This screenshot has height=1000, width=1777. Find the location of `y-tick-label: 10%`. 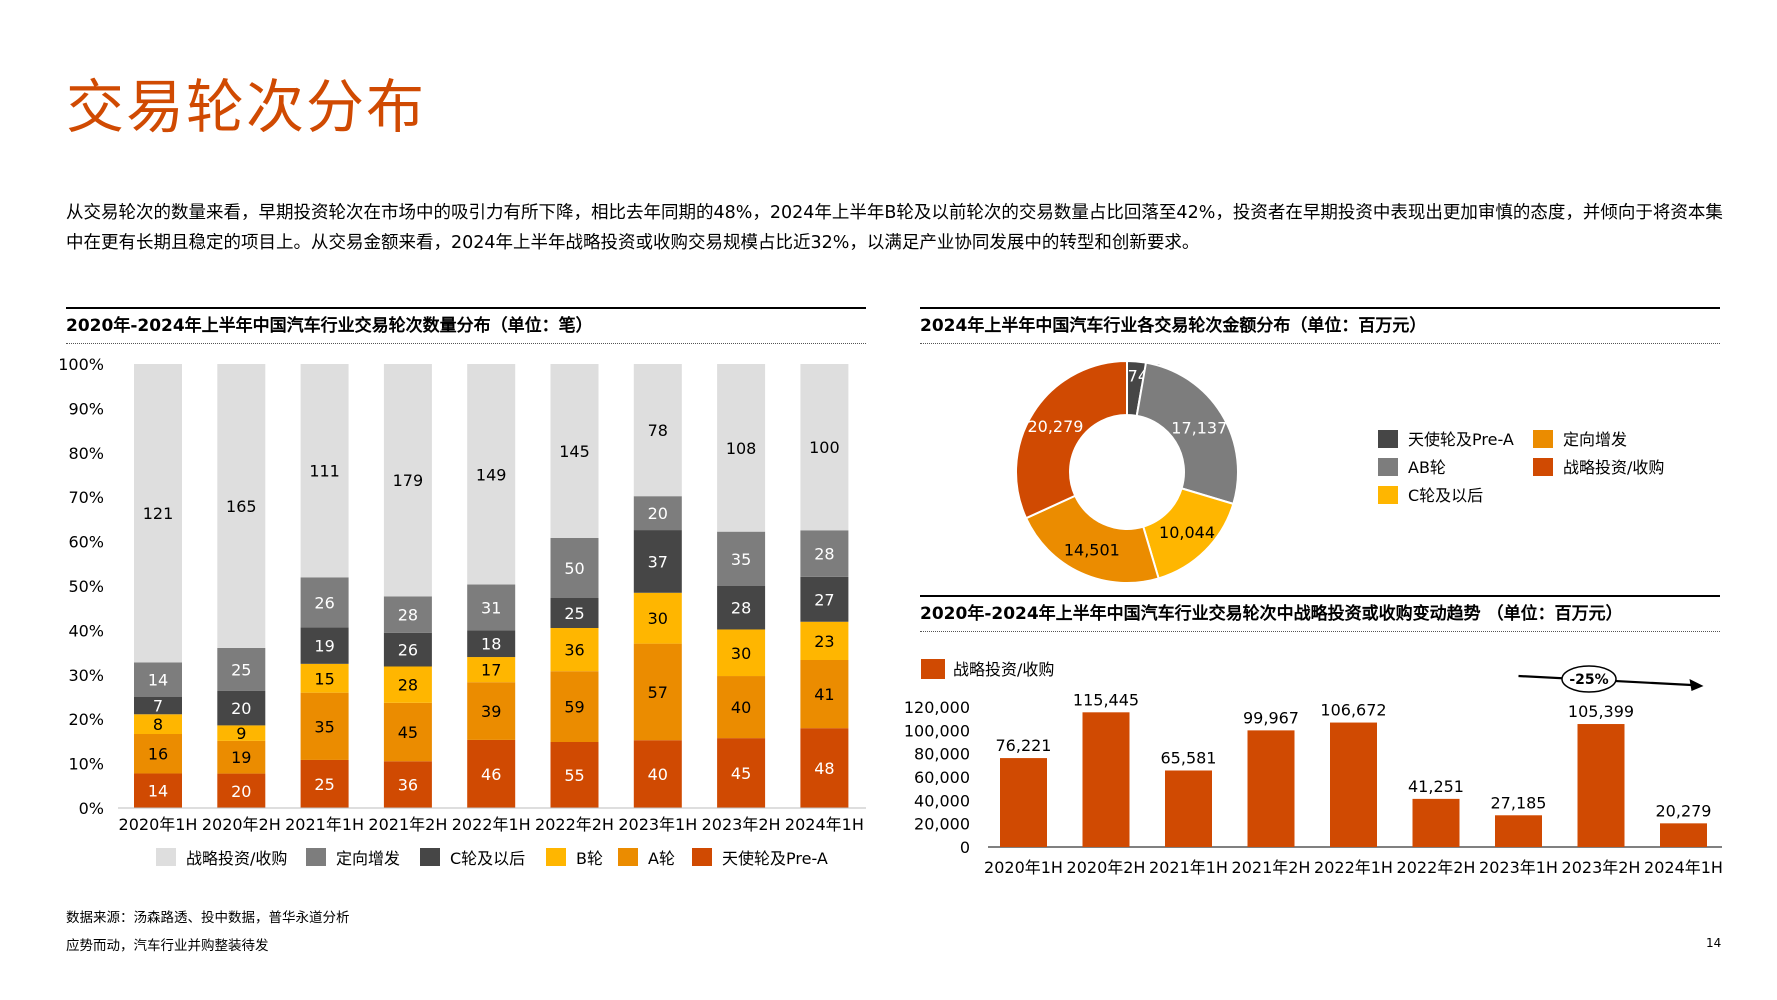

y-tick-label: 10% is located at coordinates (86, 764).